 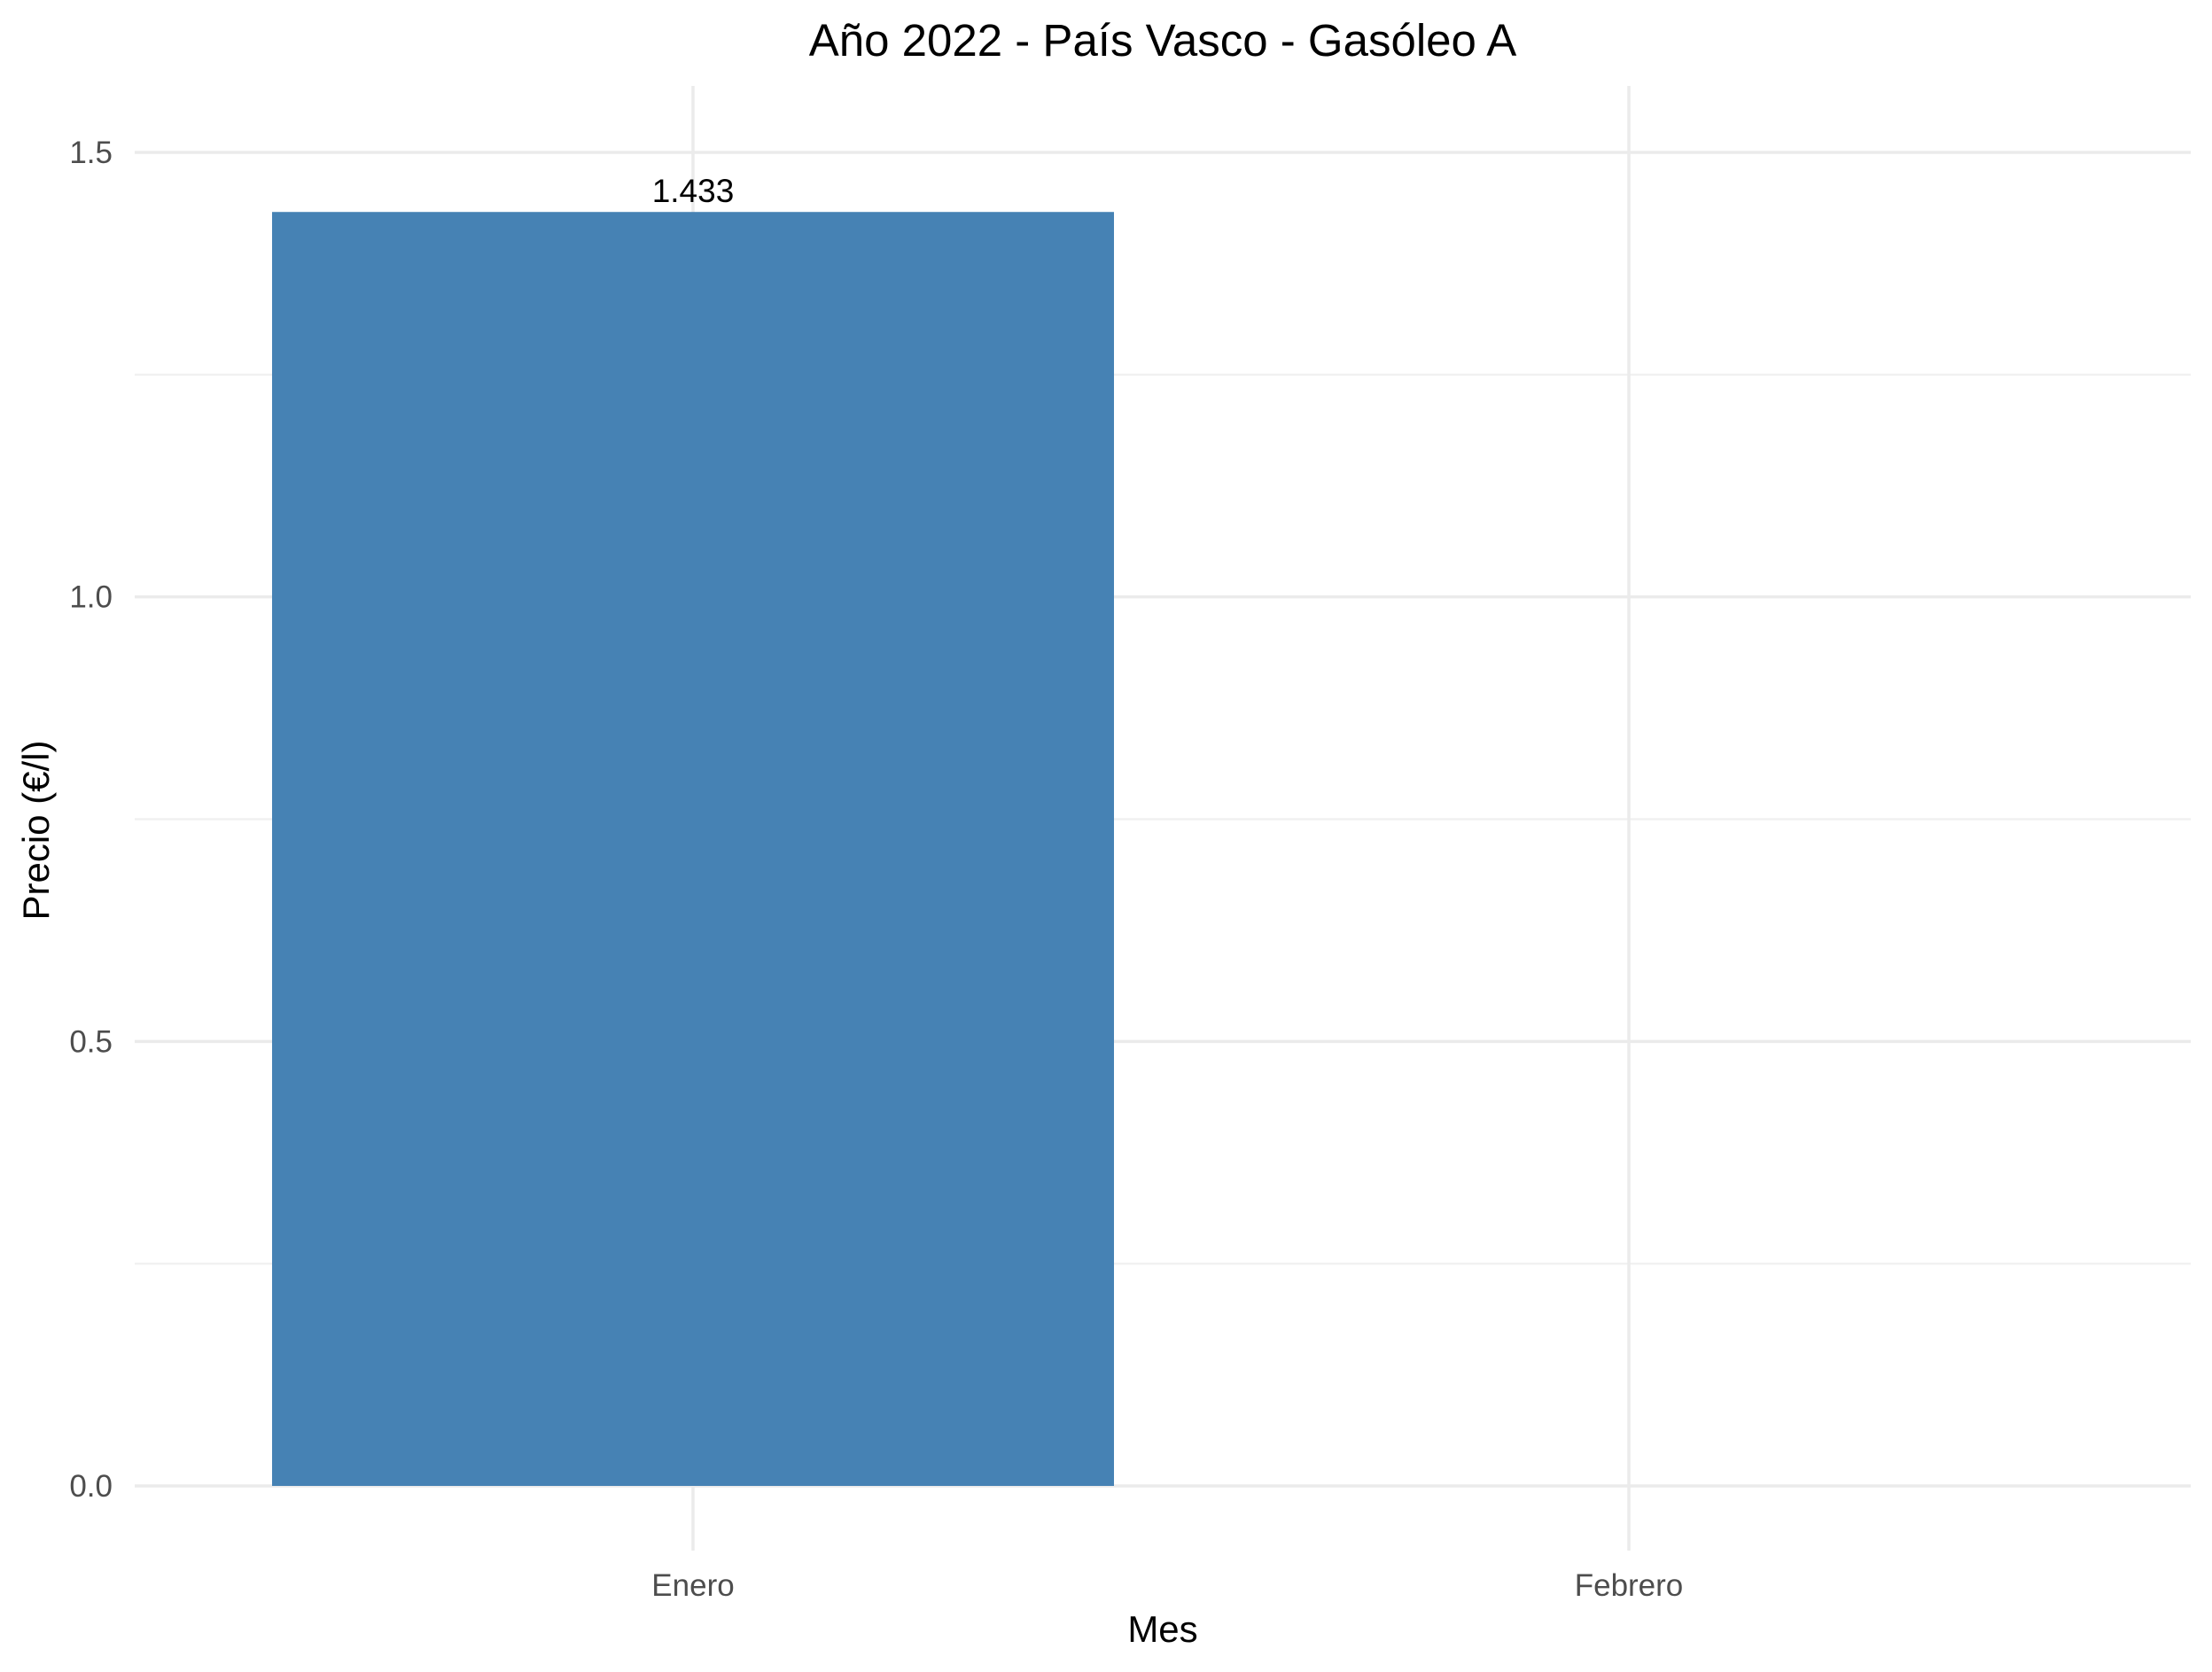 What do you see at coordinates (91, 153) in the screenshot?
I see `y-tick-label: 1.5` at bounding box center [91, 153].